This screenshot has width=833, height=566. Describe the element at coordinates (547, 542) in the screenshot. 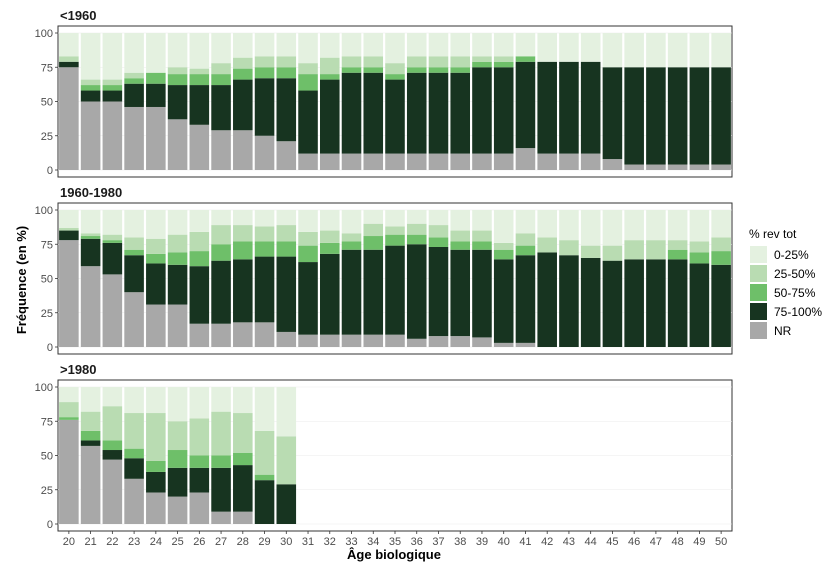

I see `x-tick-label: 42` at that location.